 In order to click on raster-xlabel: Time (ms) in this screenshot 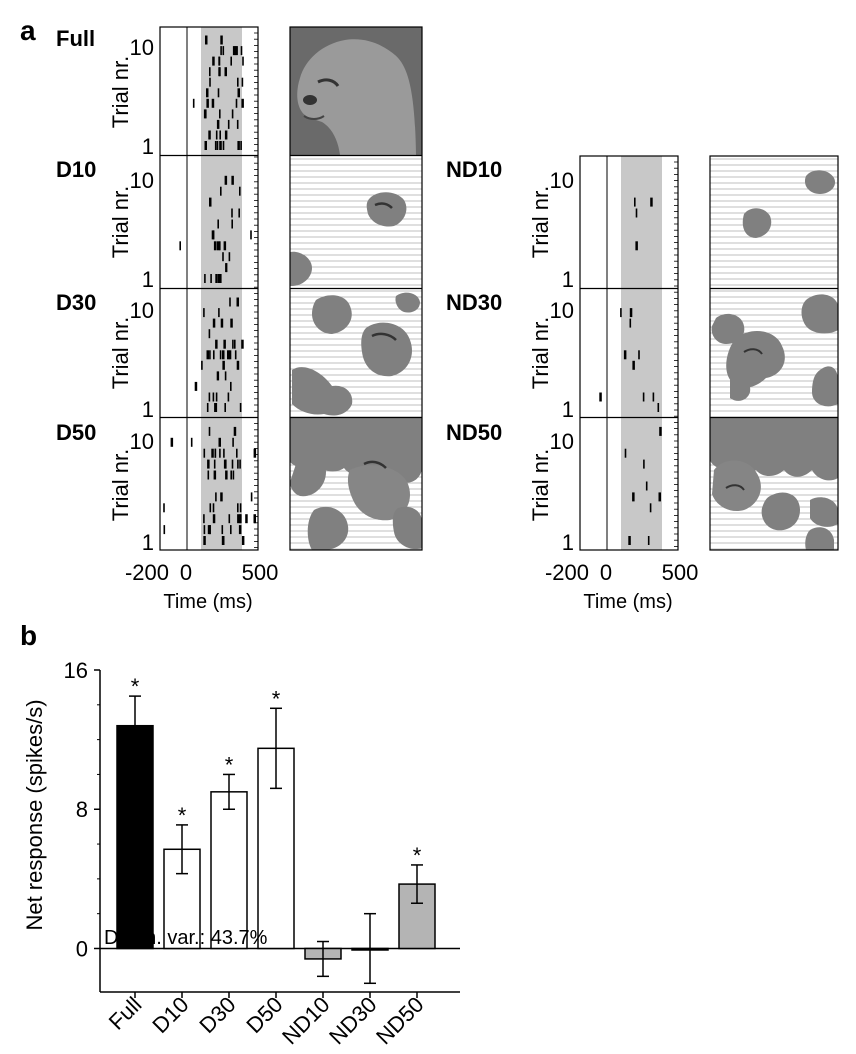, I will do `click(627, 602)`.